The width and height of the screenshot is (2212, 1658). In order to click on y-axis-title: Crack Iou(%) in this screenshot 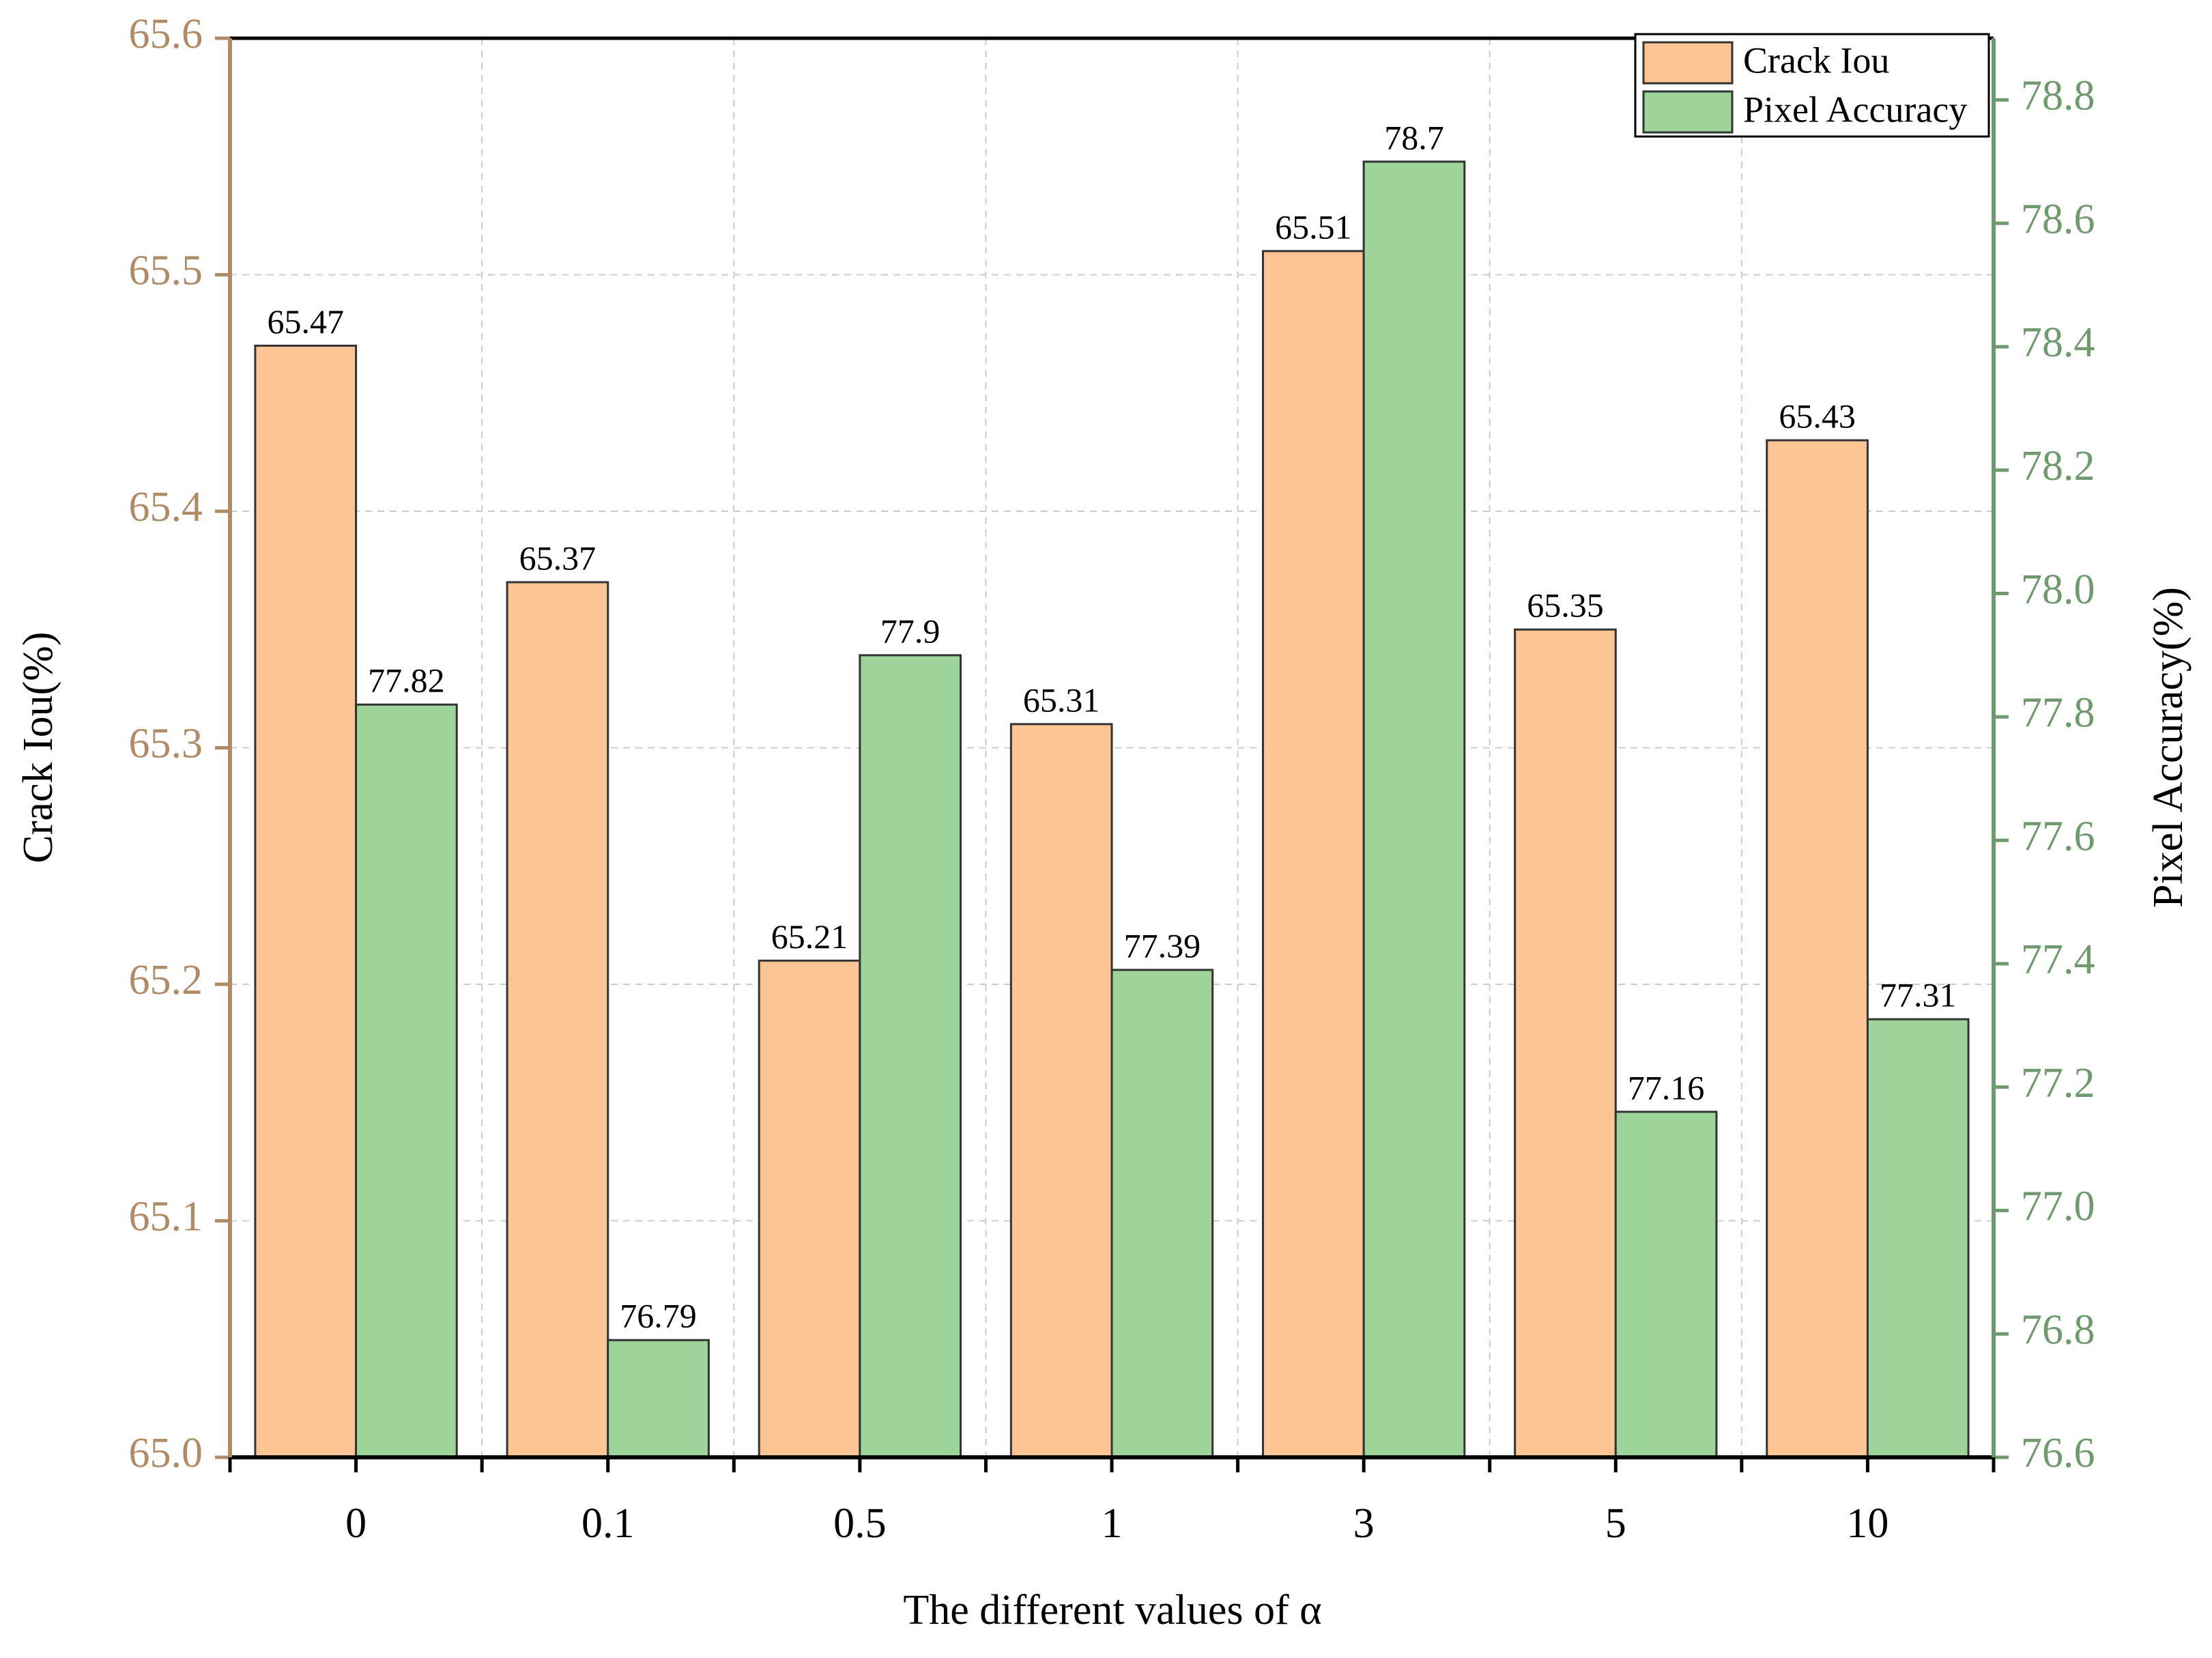, I will do `click(38, 747)`.